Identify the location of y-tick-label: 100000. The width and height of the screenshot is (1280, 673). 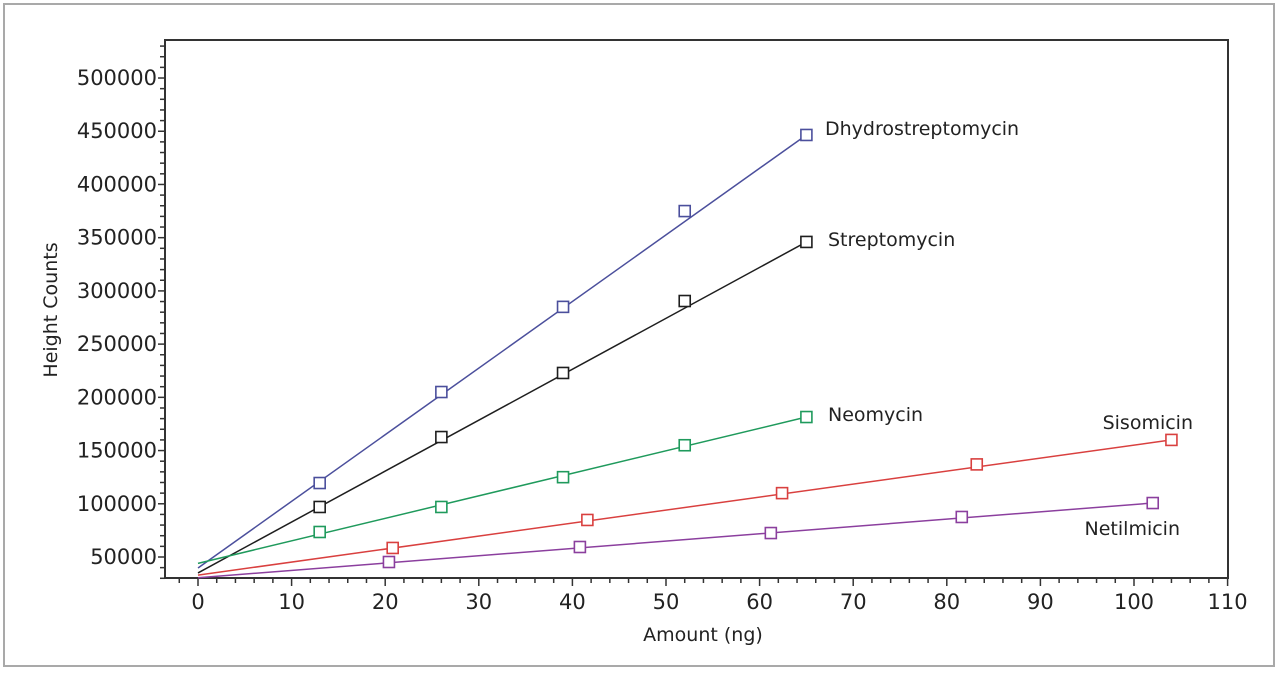
(117, 504).